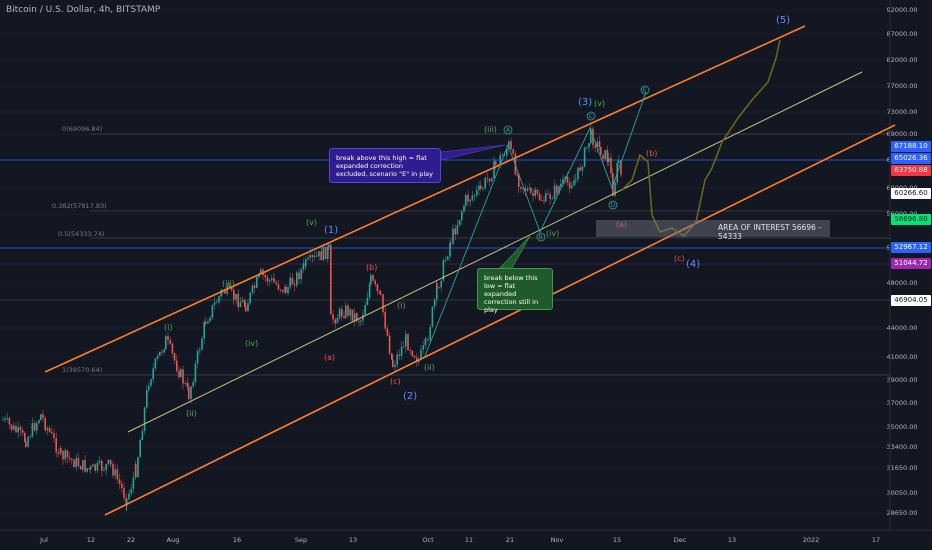 Image resolution: width=932 pixels, height=550 pixels. What do you see at coordinates (508, 130) in the screenshot?
I see `marker-A: A` at bounding box center [508, 130].